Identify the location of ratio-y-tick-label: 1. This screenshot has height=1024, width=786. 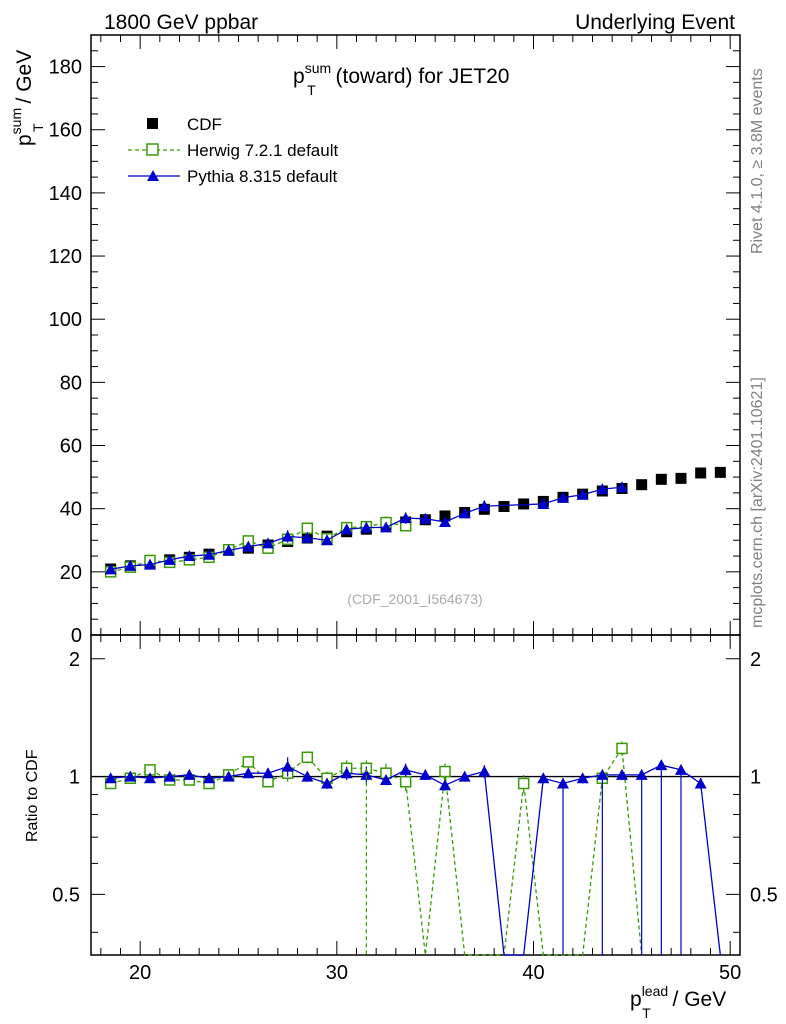
(74, 778).